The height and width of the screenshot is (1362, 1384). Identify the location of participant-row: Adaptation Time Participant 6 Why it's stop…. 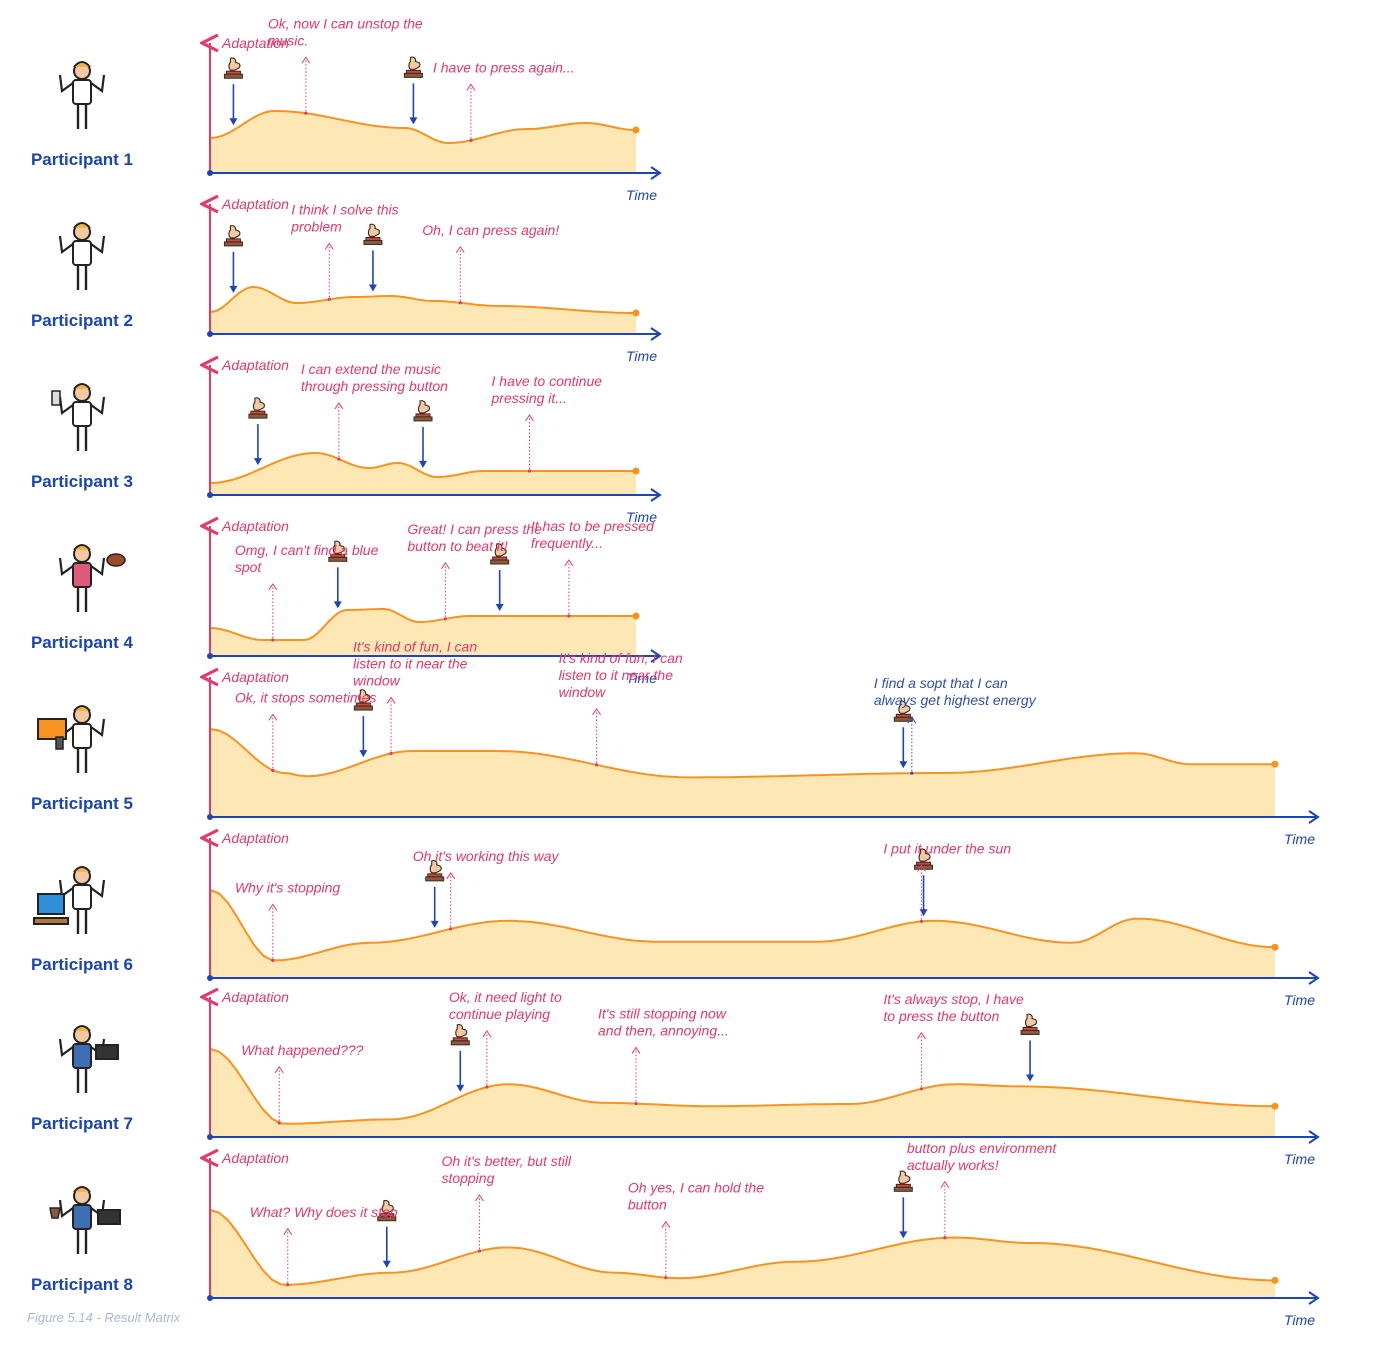
(675, 919).